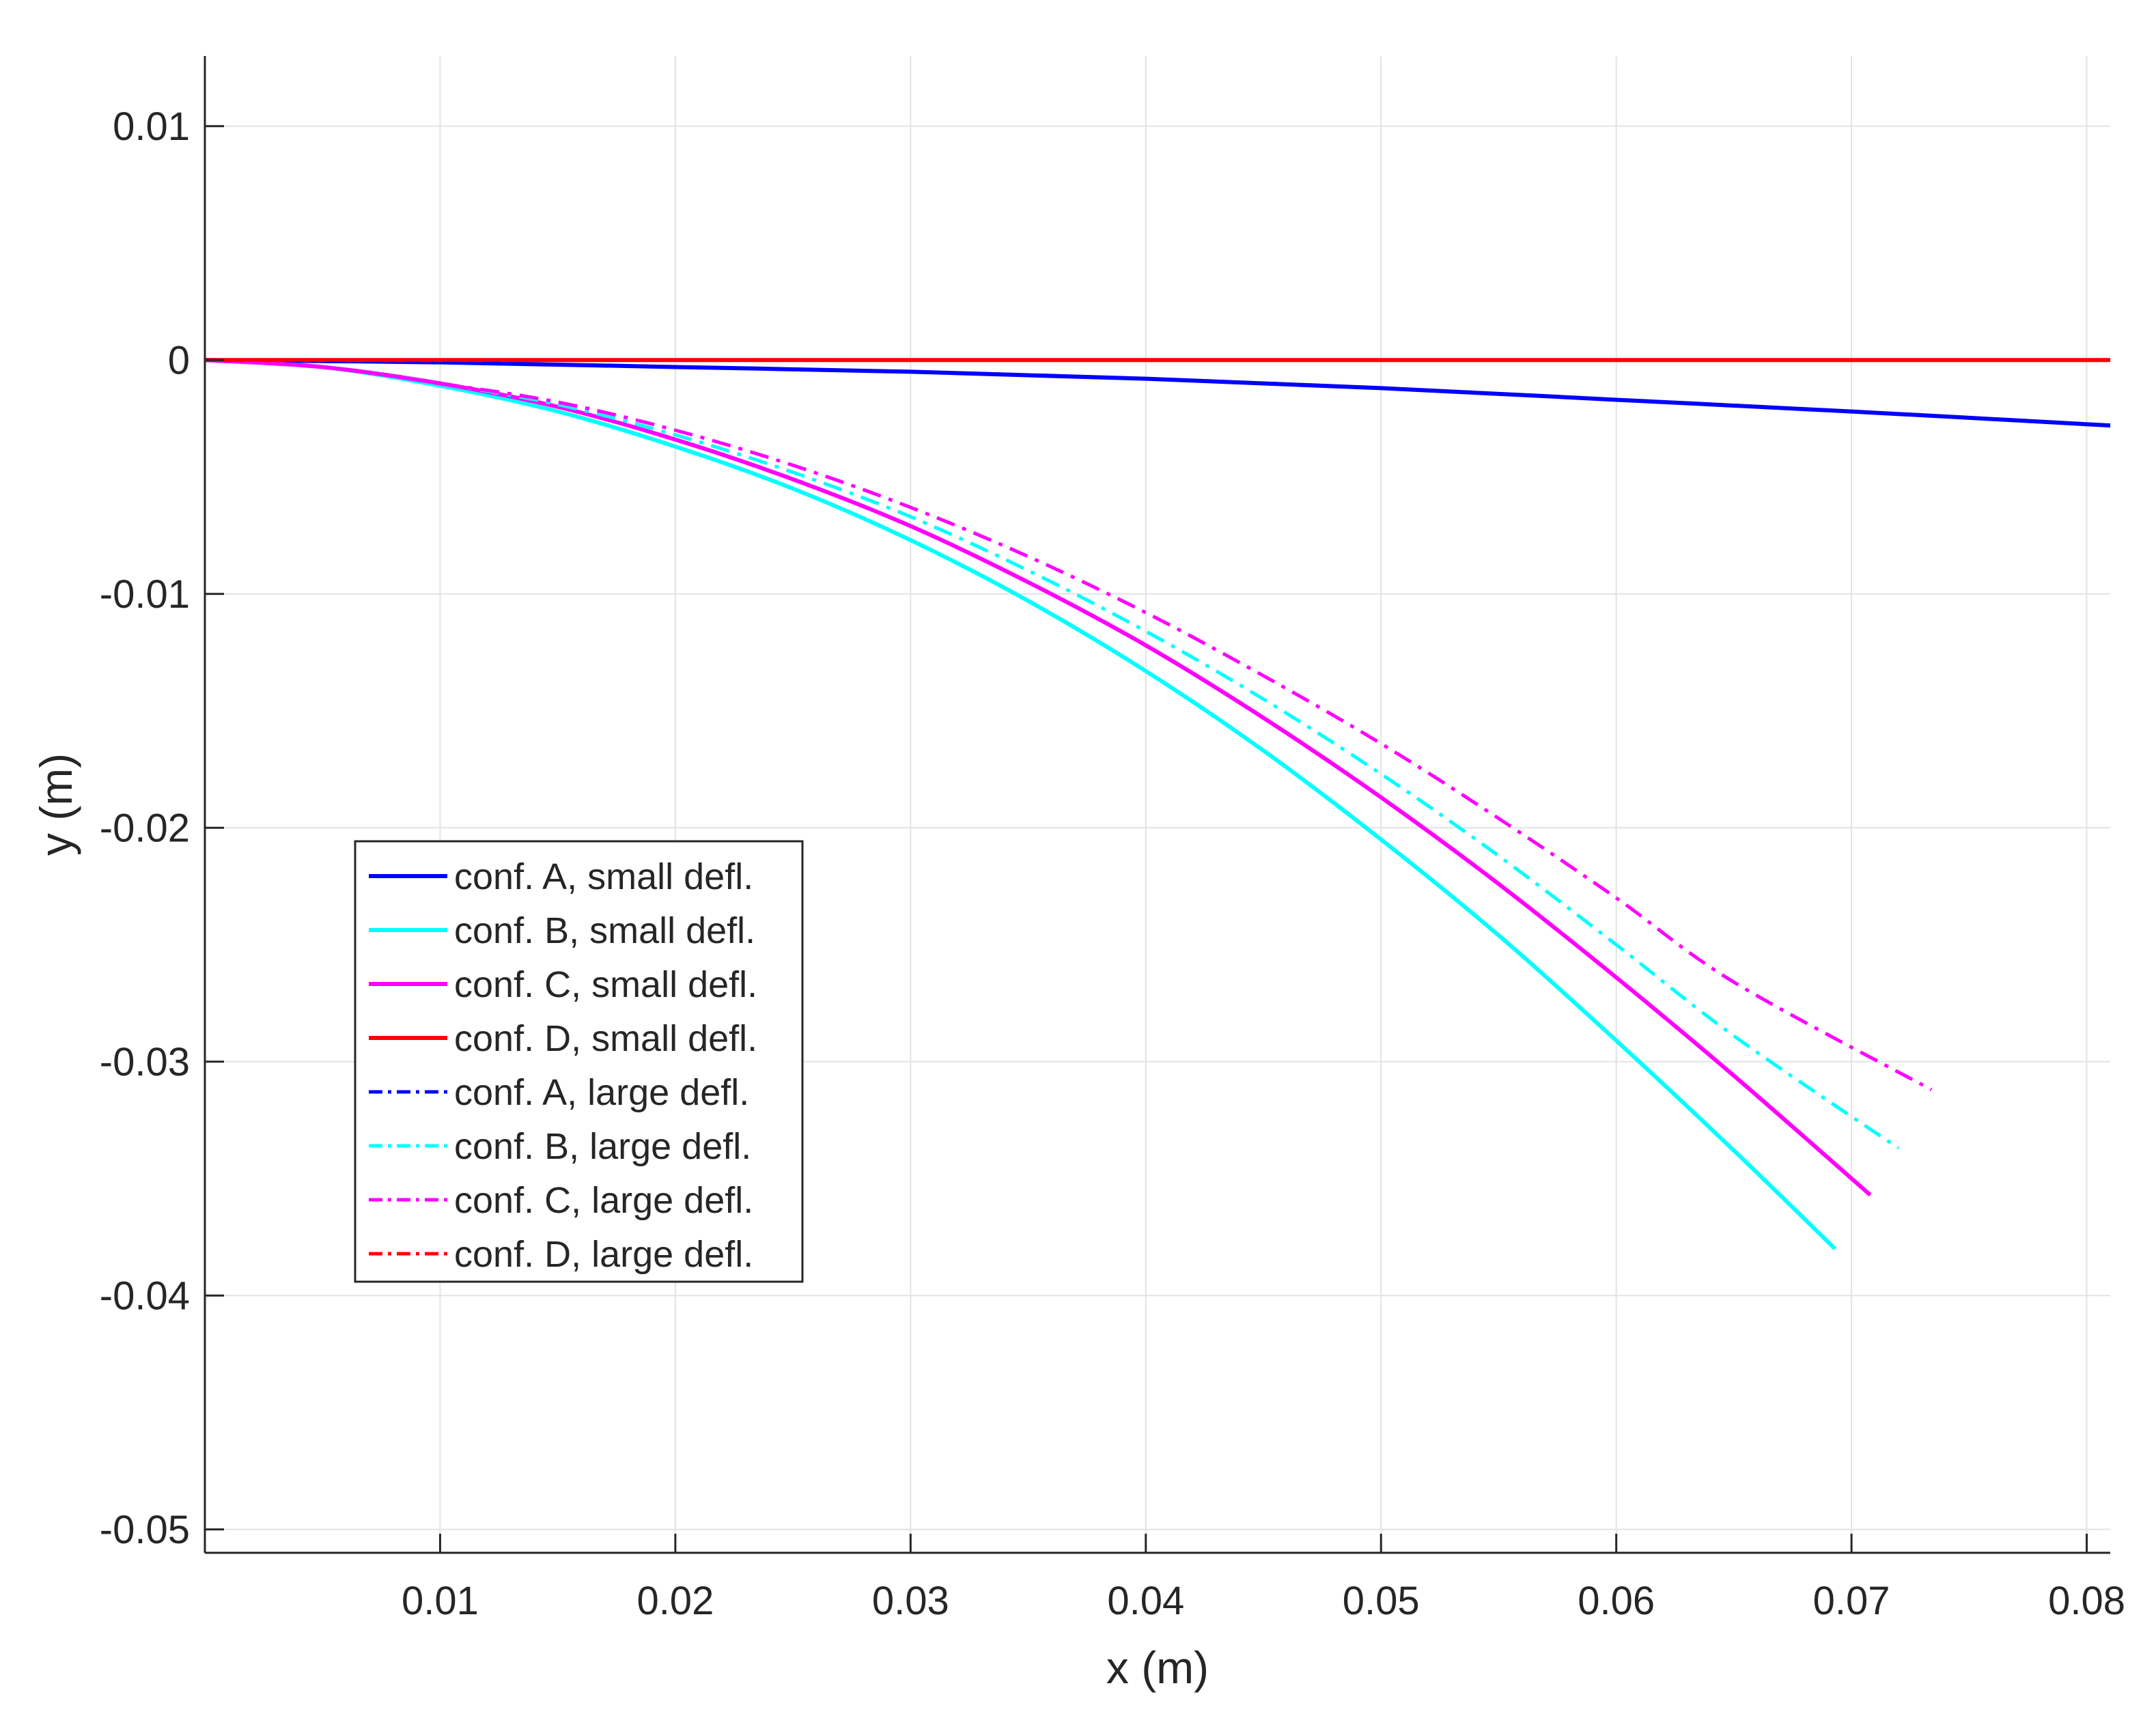  Describe the element at coordinates (145, 594) in the screenshot. I see `y-tick-label: -0.01` at that location.